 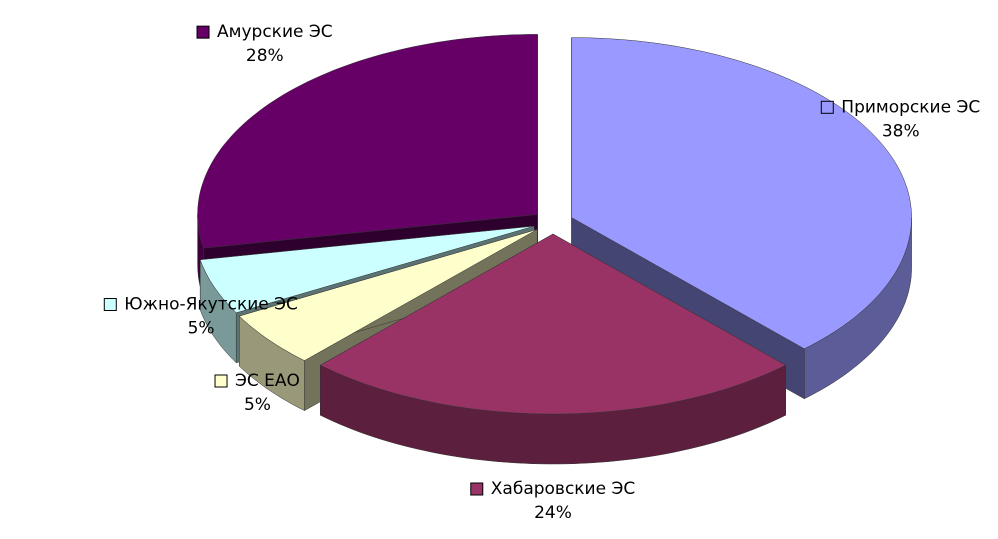 I want to click on slice-label: Амурские ЭС, so click(x=275, y=32).